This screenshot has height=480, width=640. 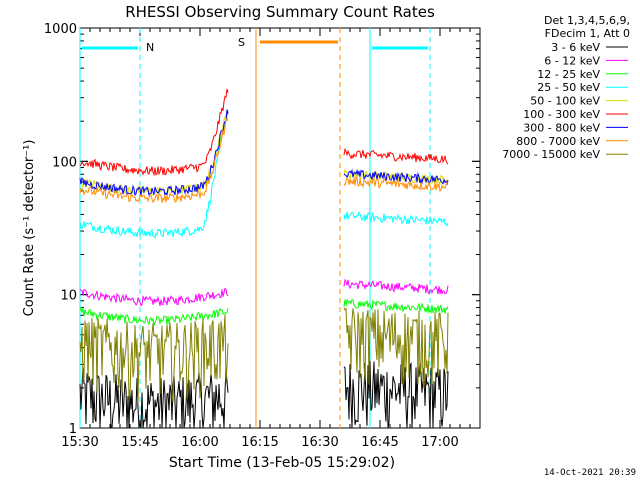 What do you see at coordinates (64, 162) in the screenshot?
I see `y-tick-label: 100` at bounding box center [64, 162].